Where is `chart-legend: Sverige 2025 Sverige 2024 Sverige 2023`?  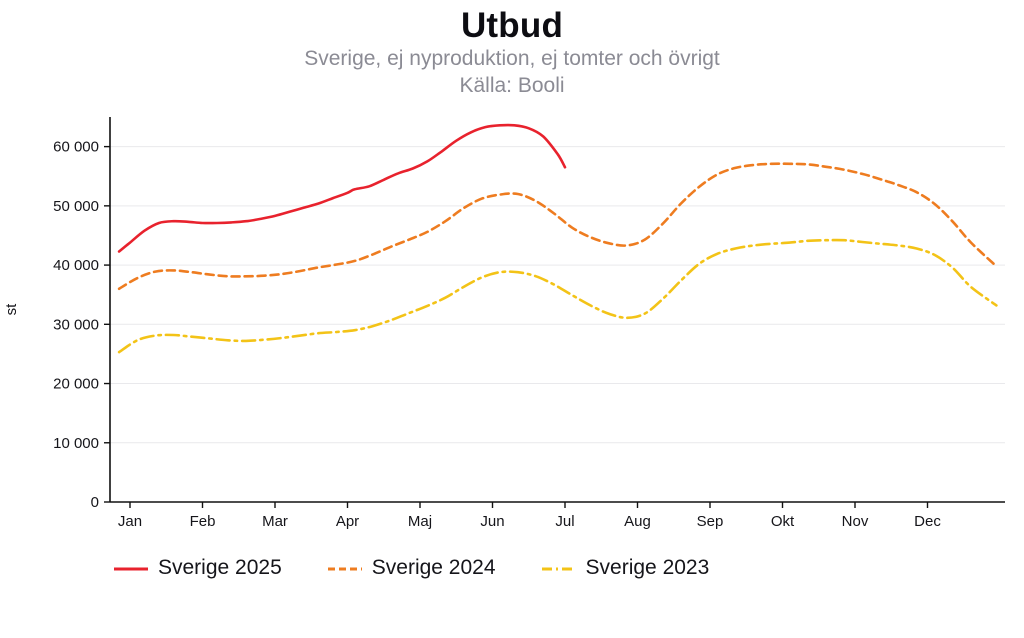 chart-legend: Sverige 2025 Sverige 2024 Sverige 2023 is located at coordinates (568, 568).